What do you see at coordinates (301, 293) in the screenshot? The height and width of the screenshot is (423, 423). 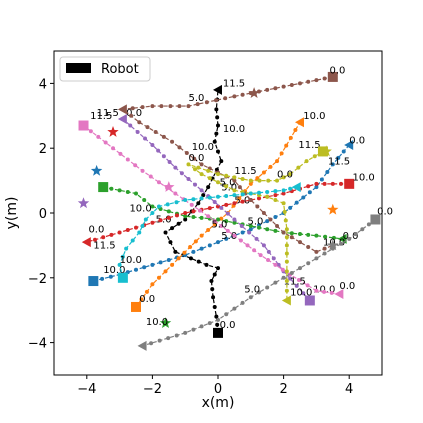 I see `time-label-9-3: 10.0` at bounding box center [301, 293].